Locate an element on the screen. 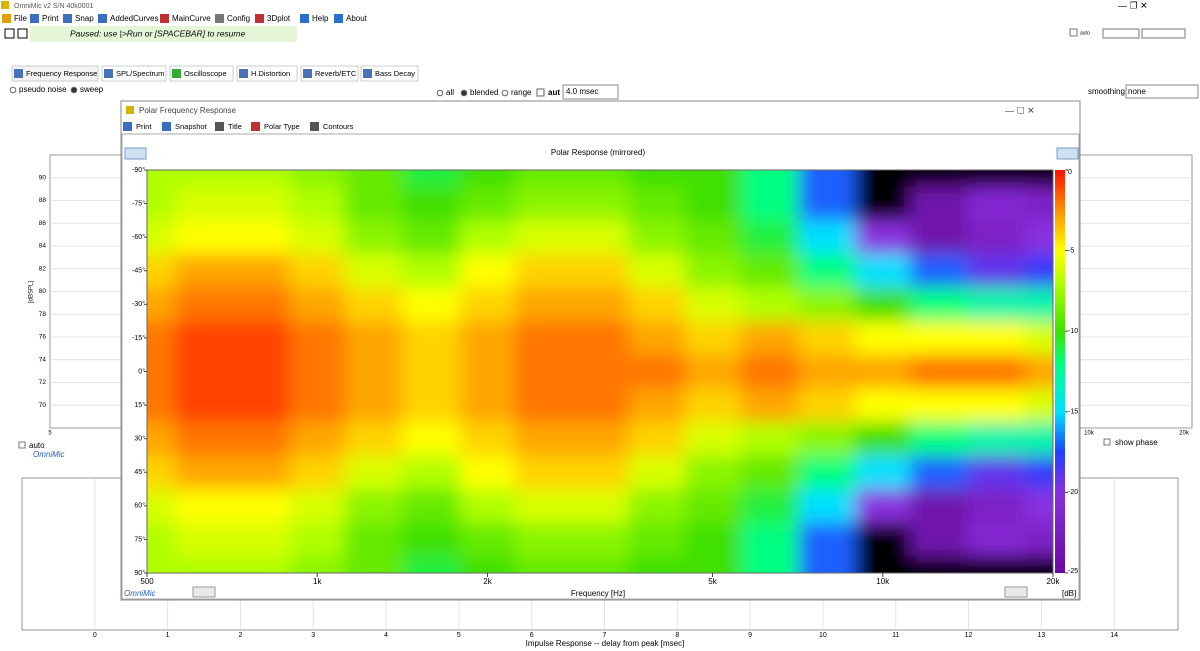 The image size is (1200, 651). input-box is located at coordinates (590, 92).